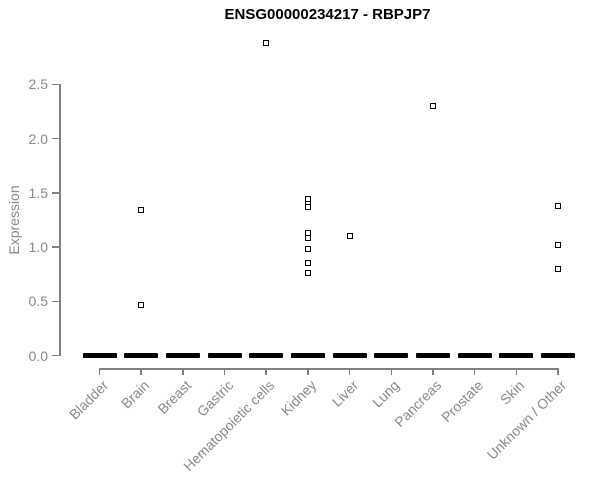 Image resolution: width=600 pixels, height=500 pixels. Describe the element at coordinates (38, 301) in the screenshot. I see `y-tick-label: 0.5` at that location.